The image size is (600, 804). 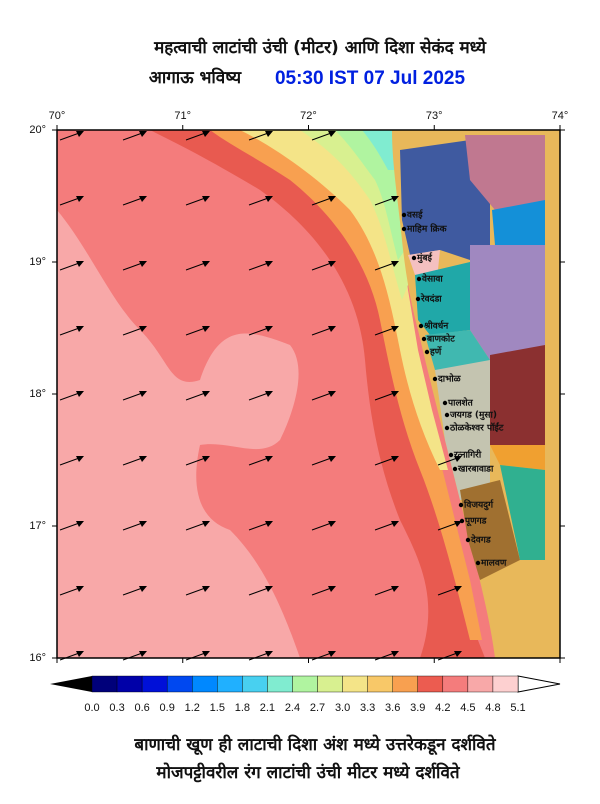 I want to click on lat-label: 17°, so click(x=37, y=526).